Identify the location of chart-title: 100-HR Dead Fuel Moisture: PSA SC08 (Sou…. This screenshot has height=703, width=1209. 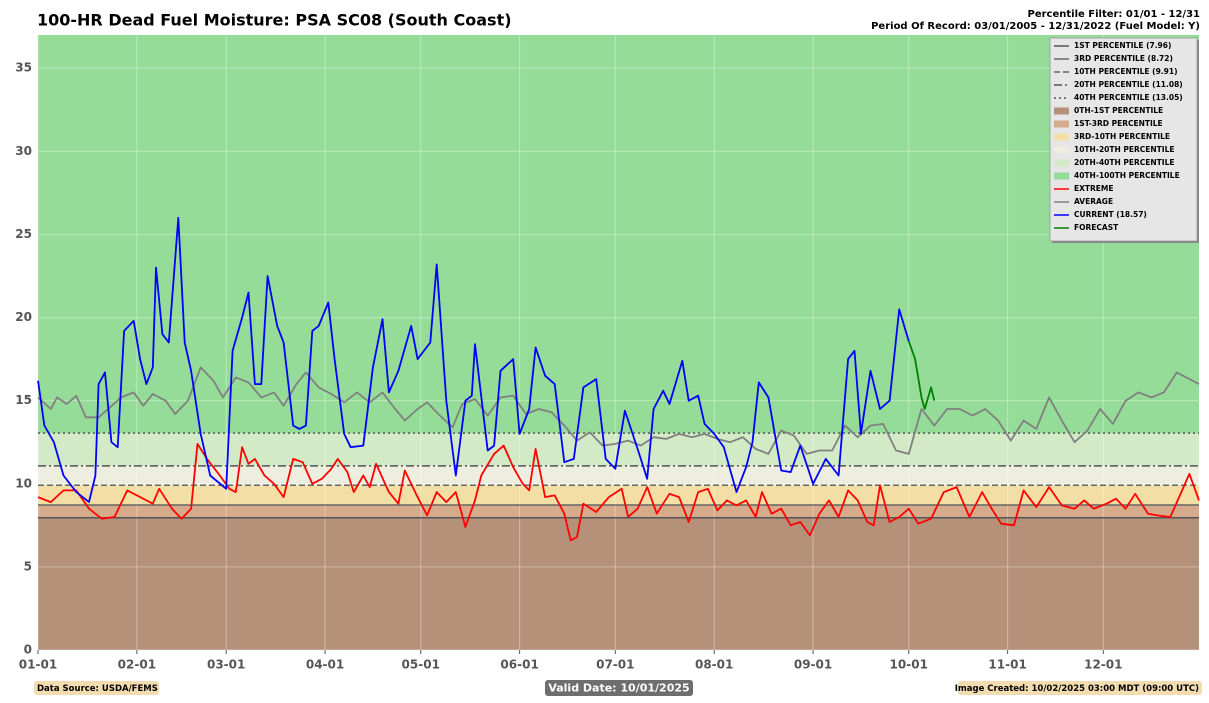
(274, 20).